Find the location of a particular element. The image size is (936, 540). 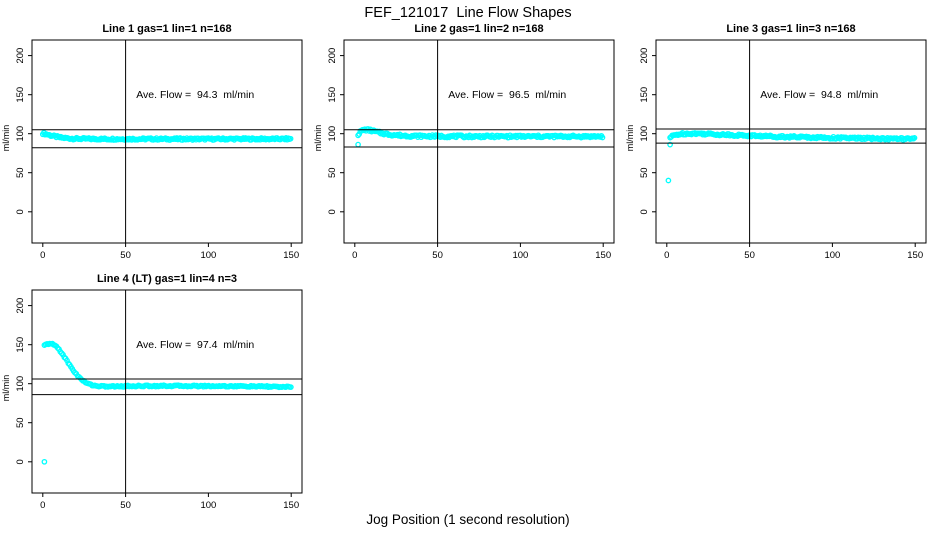

x-axis-shared-label: Jog Position (1 second resolution) is located at coordinates (468, 519).